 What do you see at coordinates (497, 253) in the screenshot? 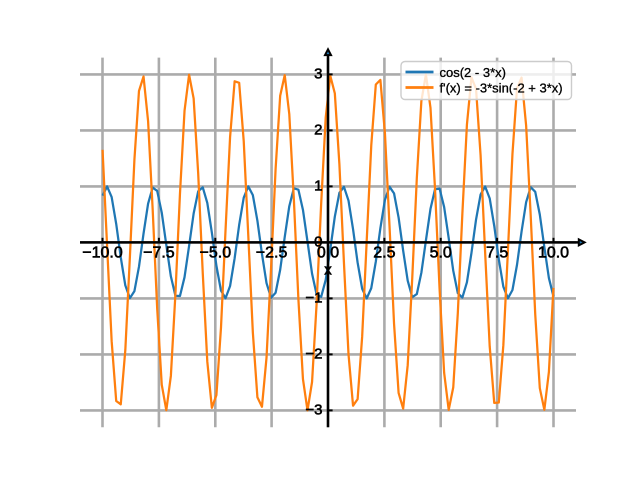
I see `svg-text: 7.5` at bounding box center [497, 253].